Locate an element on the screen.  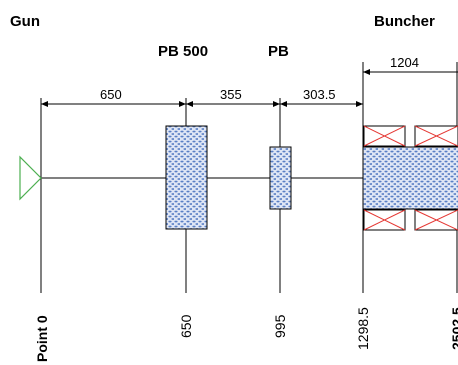
pb500-element is located at coordinates (186, 177).